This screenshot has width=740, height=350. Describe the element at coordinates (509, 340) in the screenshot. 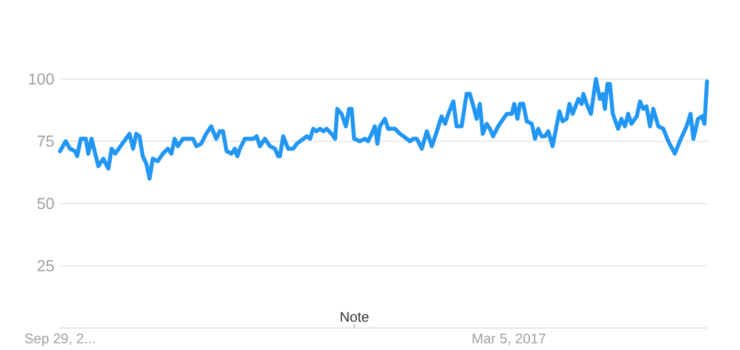

I see `x-tick-label: Mar 5, 2017` at that location.